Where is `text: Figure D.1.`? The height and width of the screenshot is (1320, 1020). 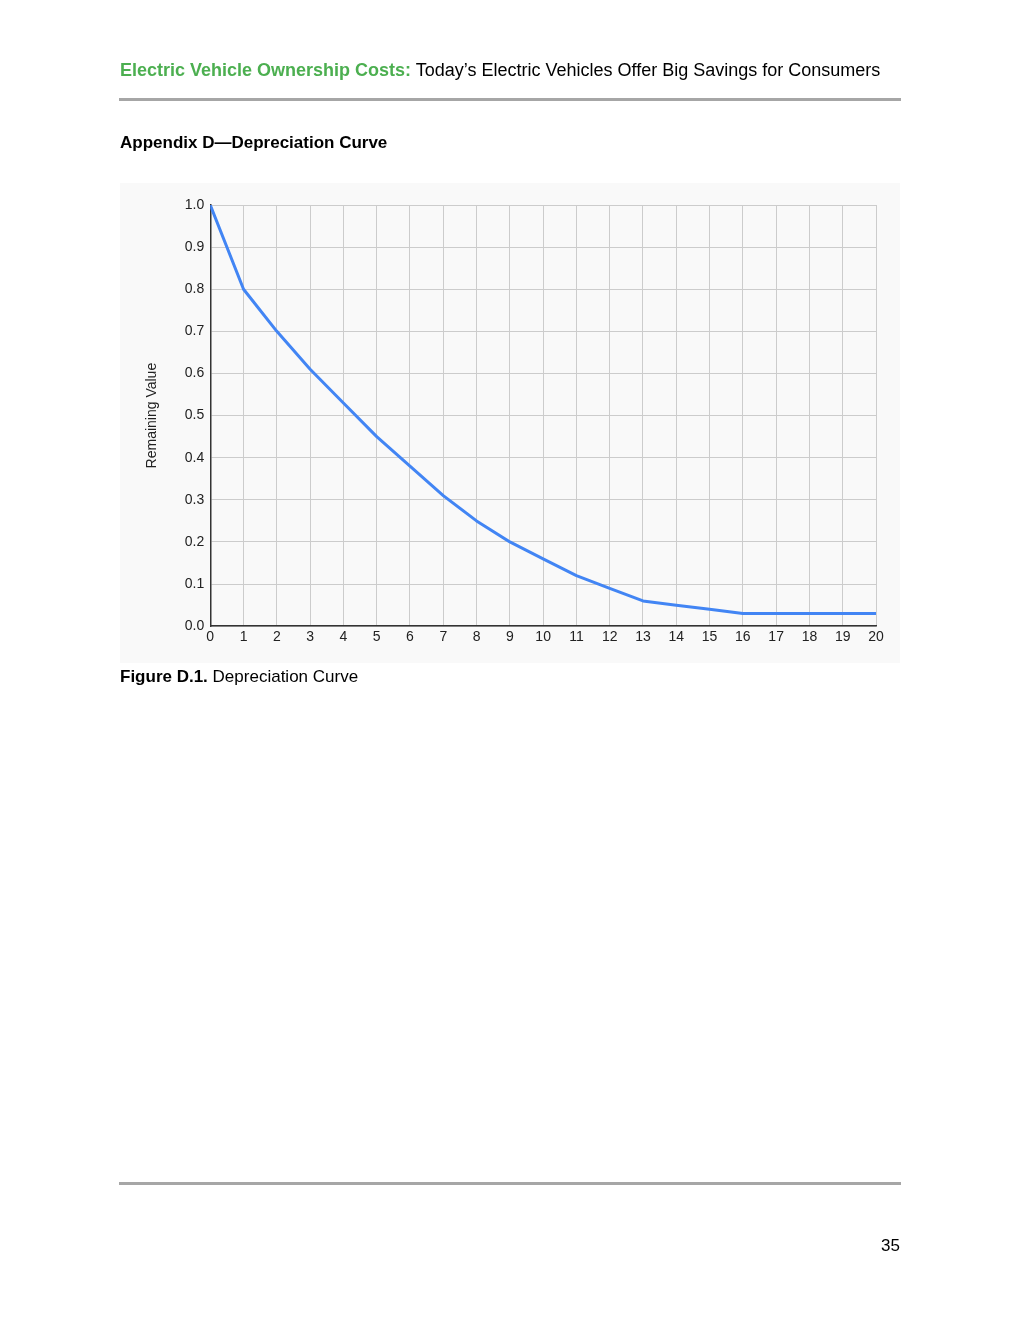
text: Figure D.1. is located at coordinates (164, 676).